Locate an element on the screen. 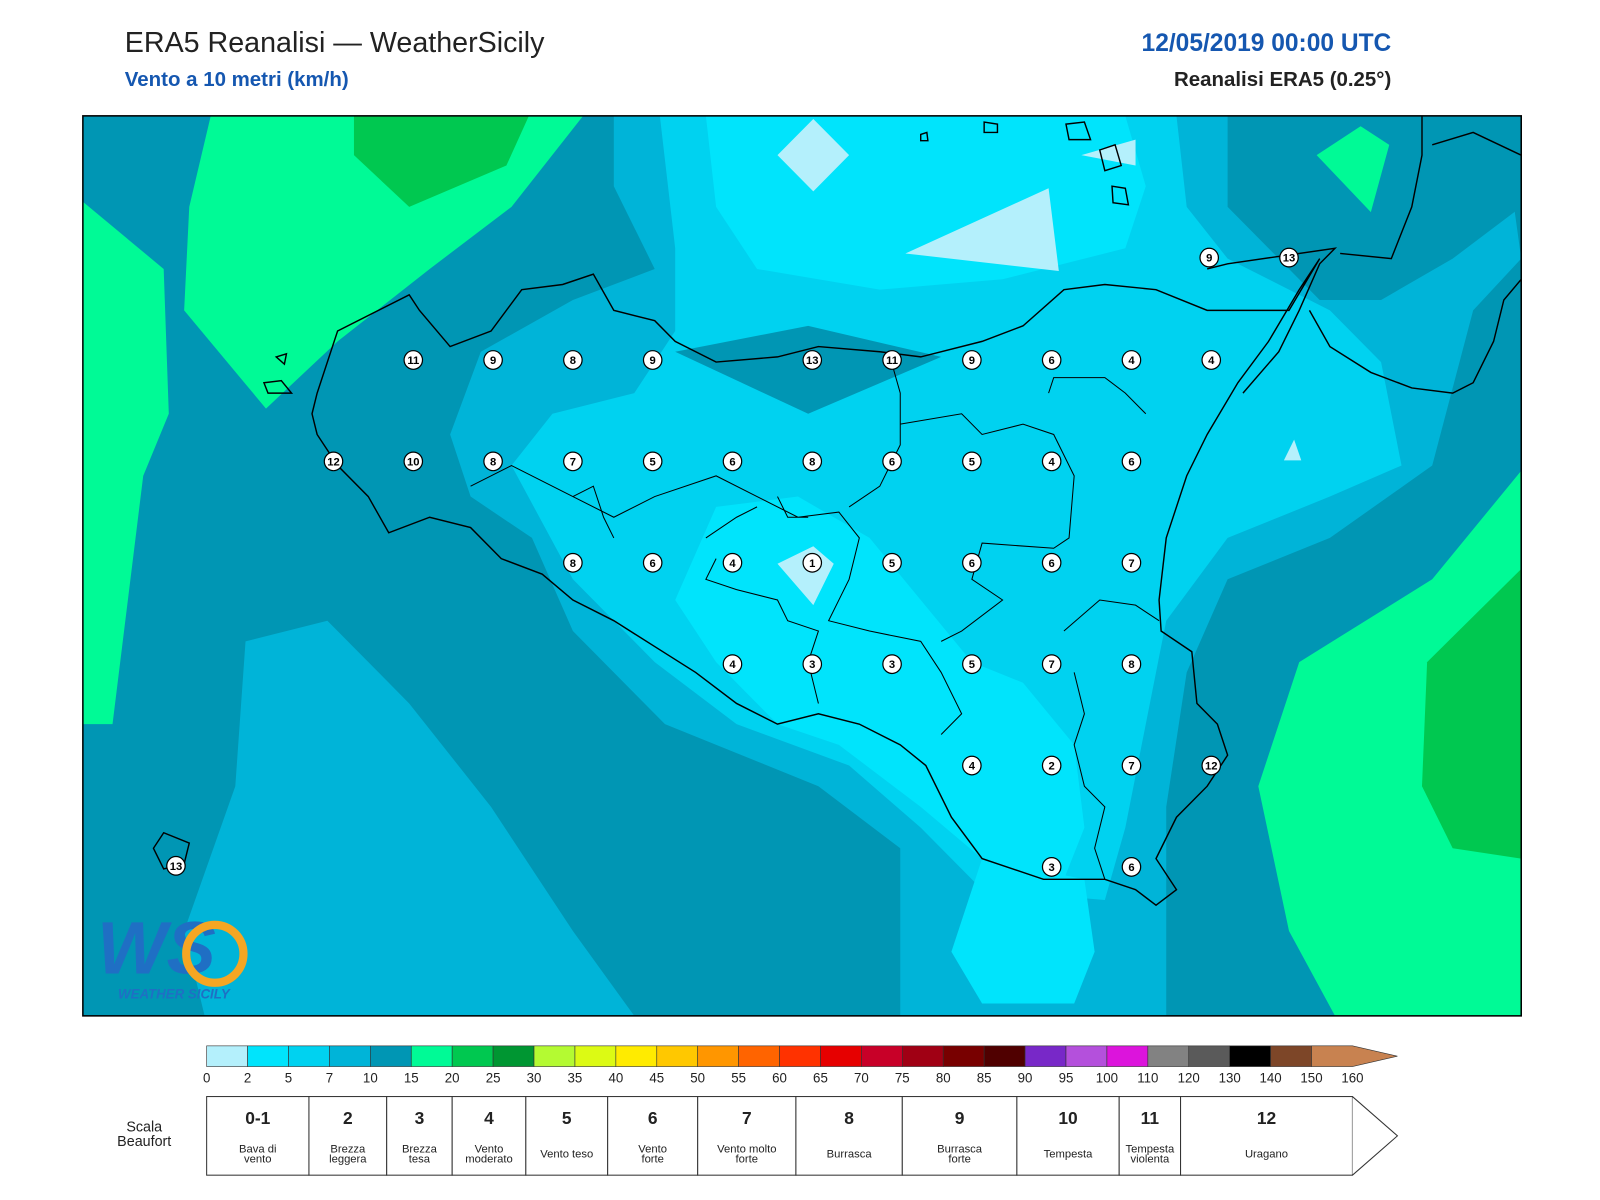  beaufort-name: tesa is located at coordinates (420, 1160).